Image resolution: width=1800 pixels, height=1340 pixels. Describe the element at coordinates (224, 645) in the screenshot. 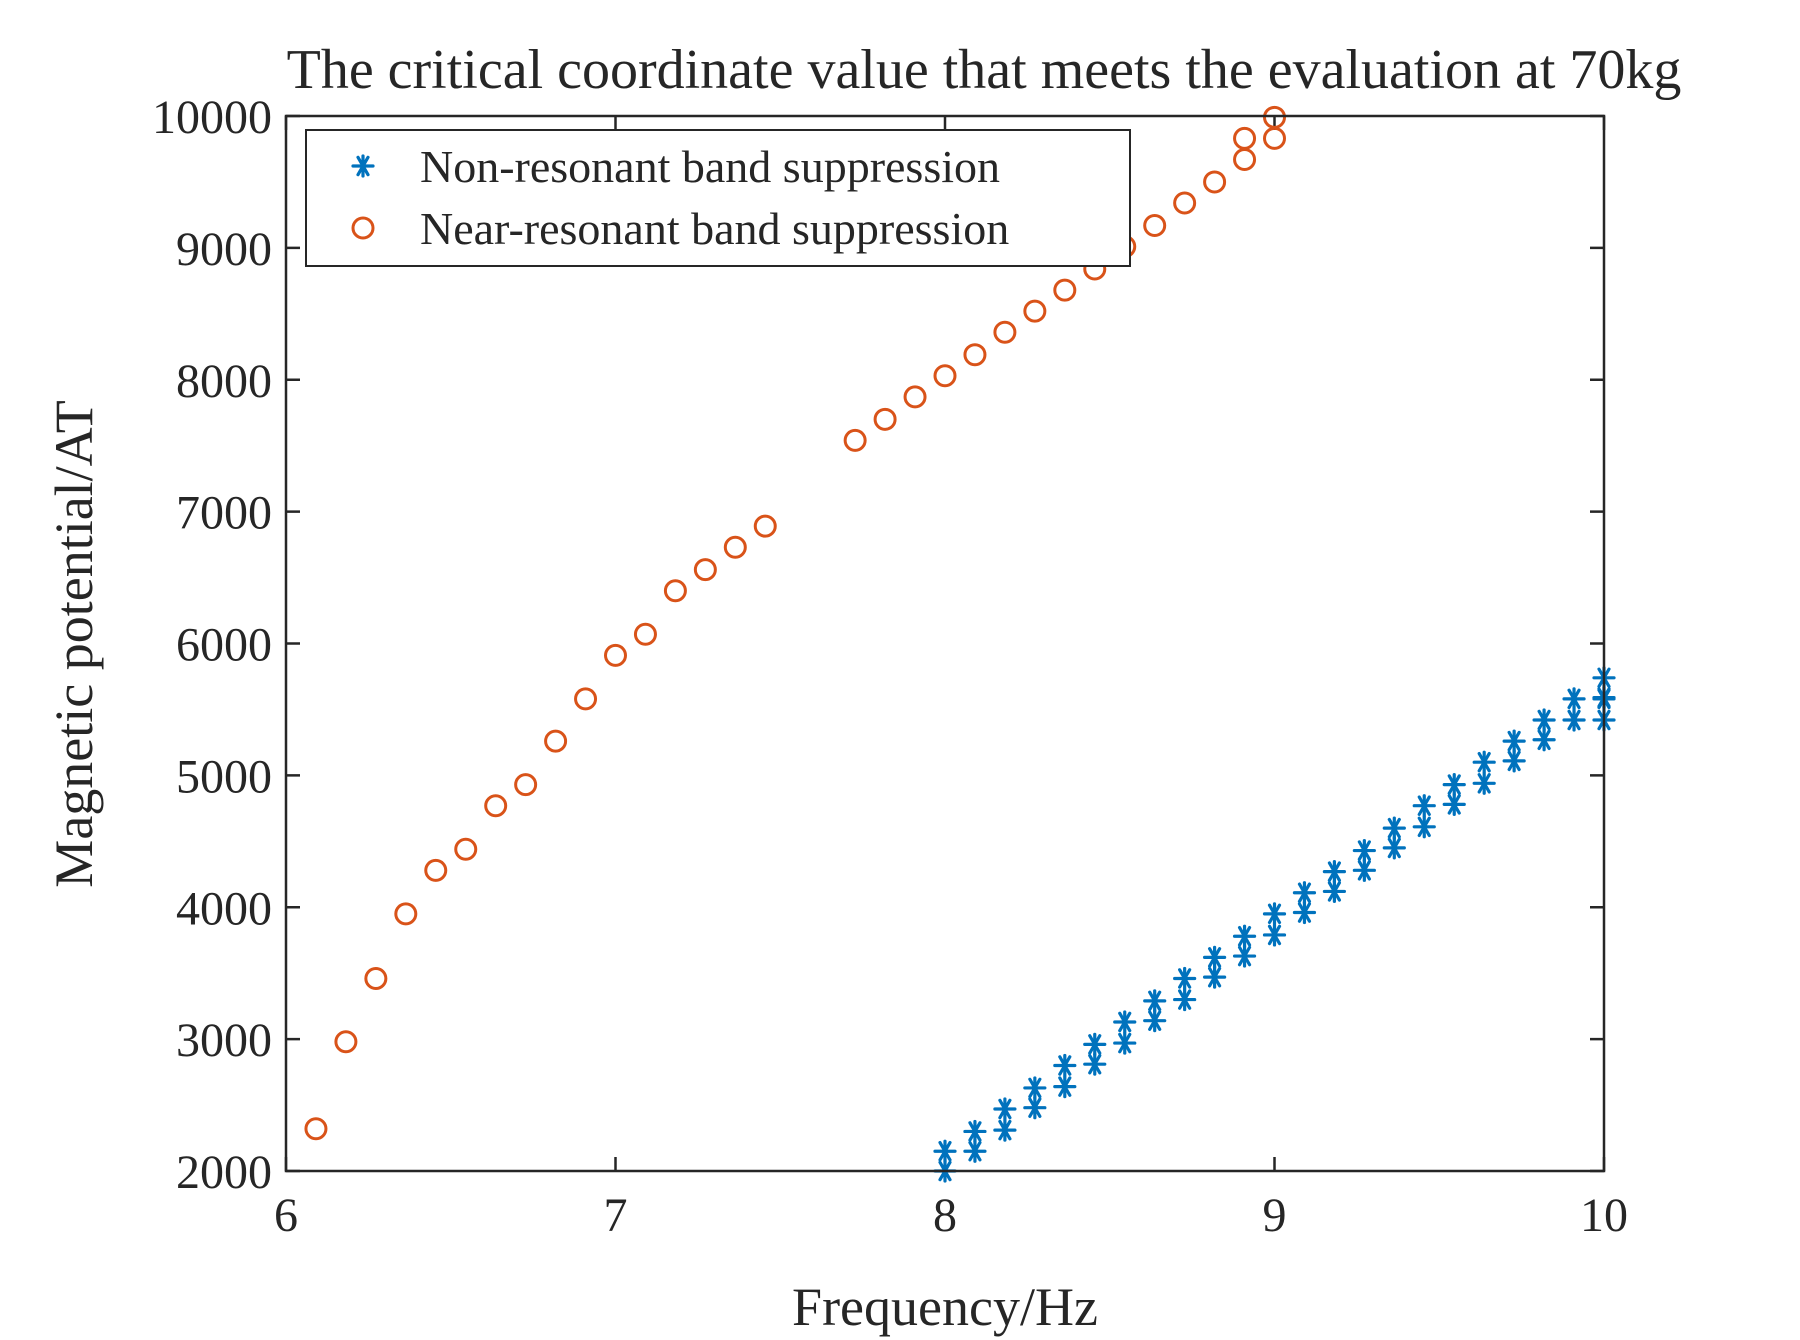

I see `y-tick-label: 6000` at that location.